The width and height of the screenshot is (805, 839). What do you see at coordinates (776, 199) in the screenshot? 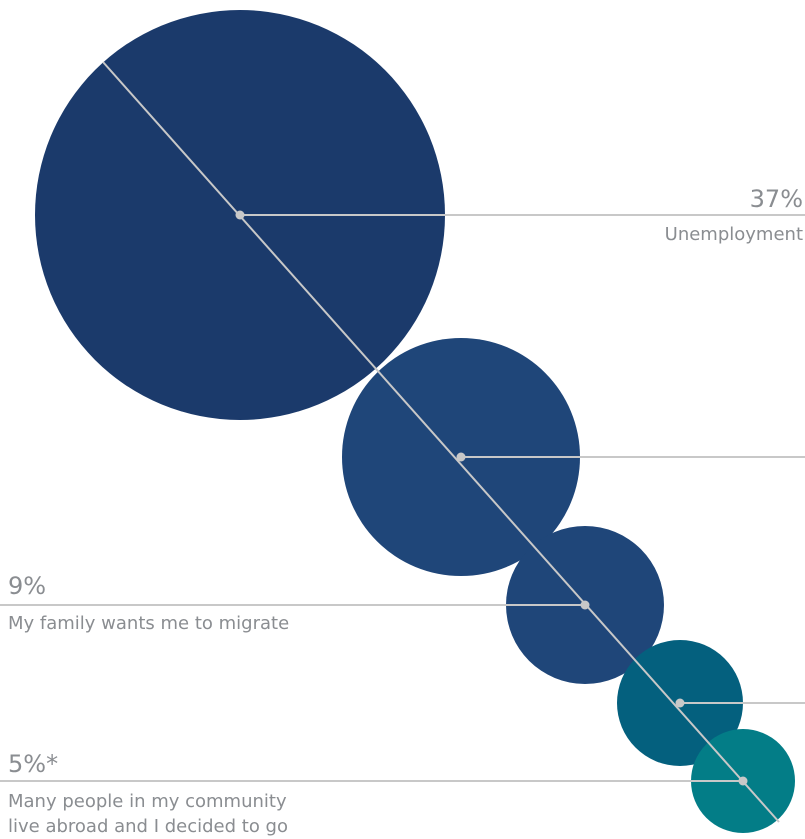
I see `value-label-1: 37%` at bounding box center [776, 199].